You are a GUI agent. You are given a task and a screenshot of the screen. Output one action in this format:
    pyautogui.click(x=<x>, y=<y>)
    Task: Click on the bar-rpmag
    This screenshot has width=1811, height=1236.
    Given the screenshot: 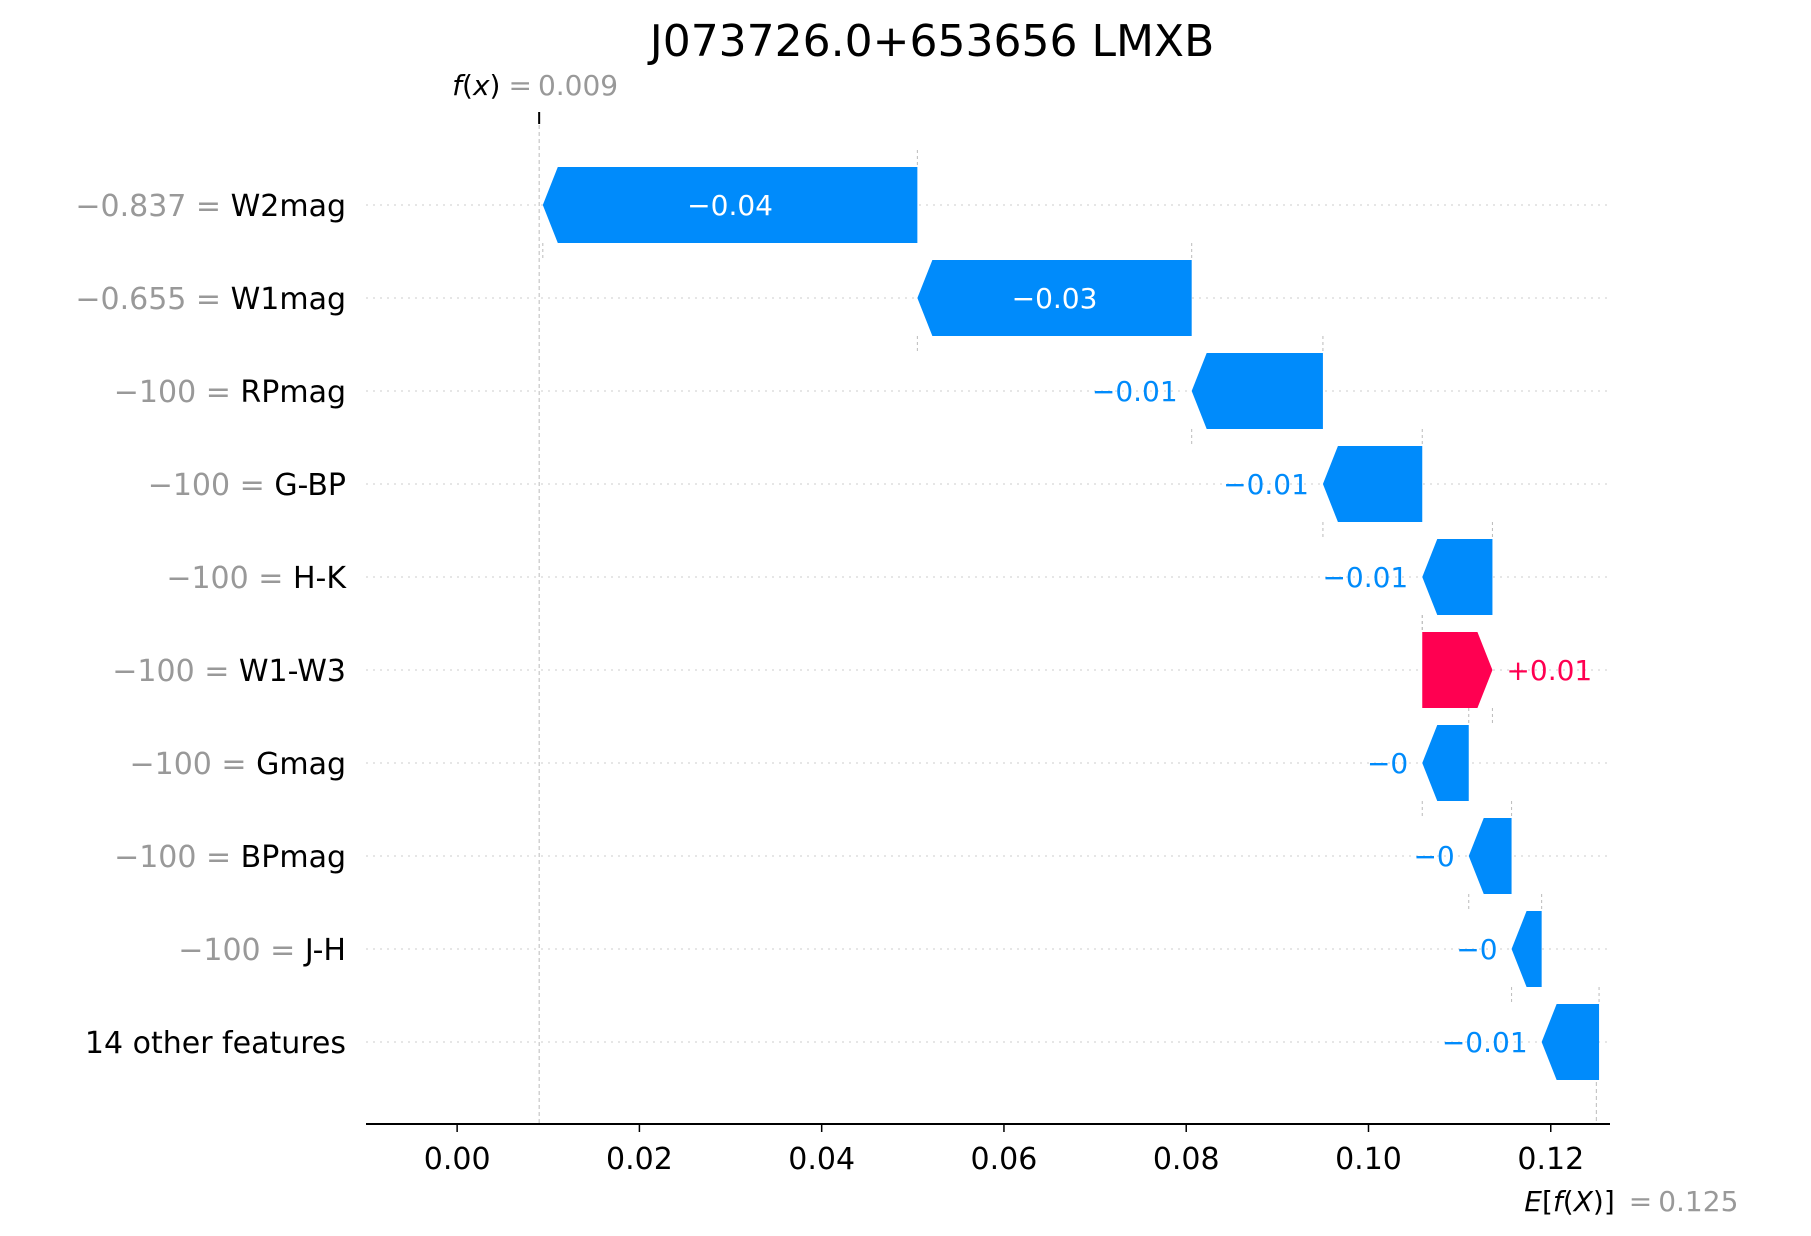 What is the action you would take?
    pyautogui.click(x=1257, y=391)
    